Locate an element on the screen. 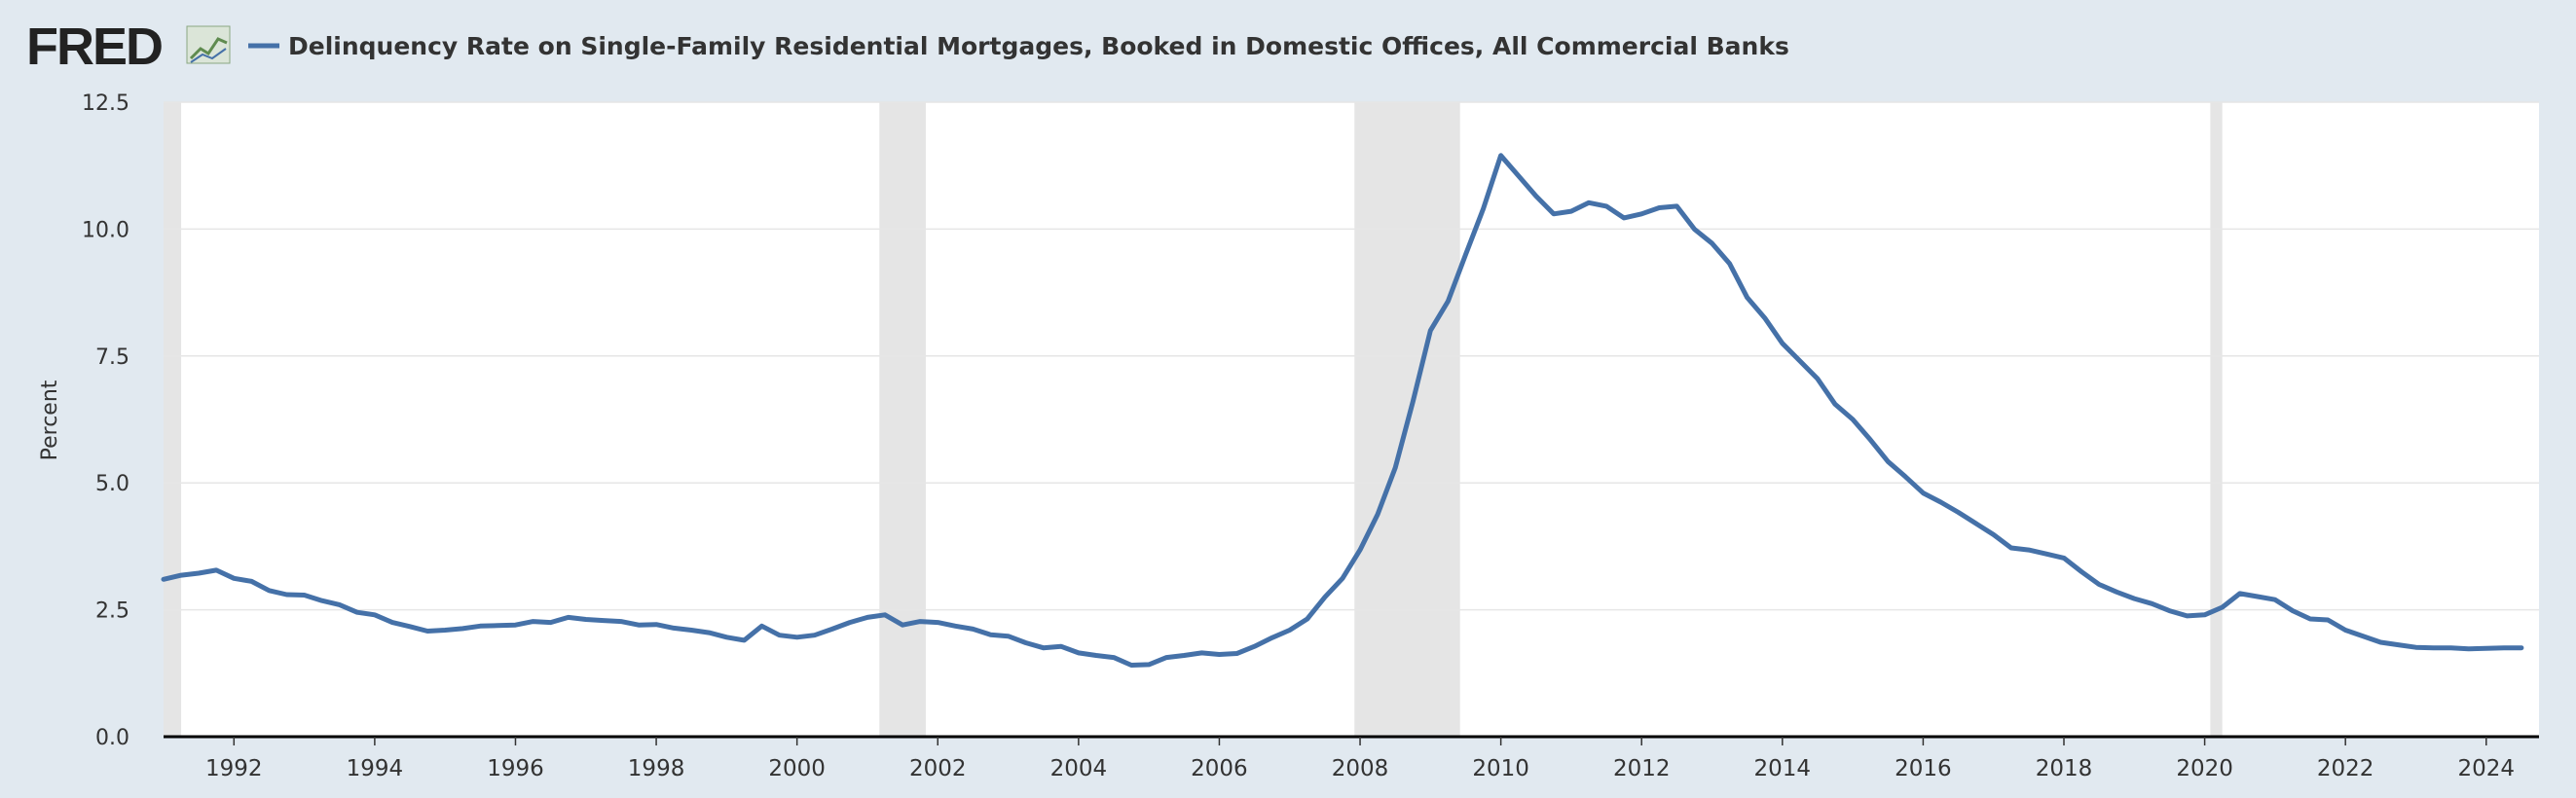  x-tick-label: 2002 is located at coordinates (938, 768).